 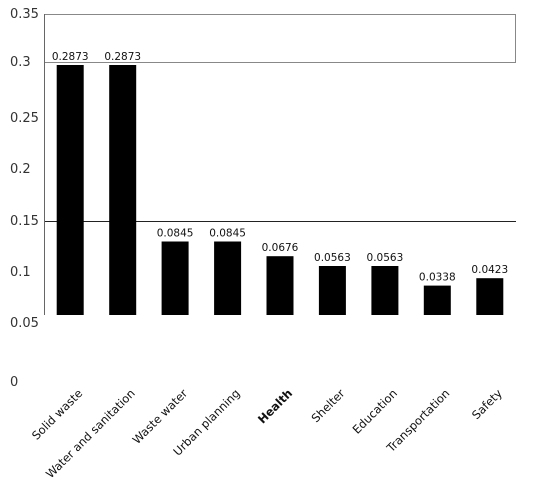 What do you see at coordinates (20, 169) in the screenshot?
I see `y-tick-label: 0.2` at bounding box center [20, 169].